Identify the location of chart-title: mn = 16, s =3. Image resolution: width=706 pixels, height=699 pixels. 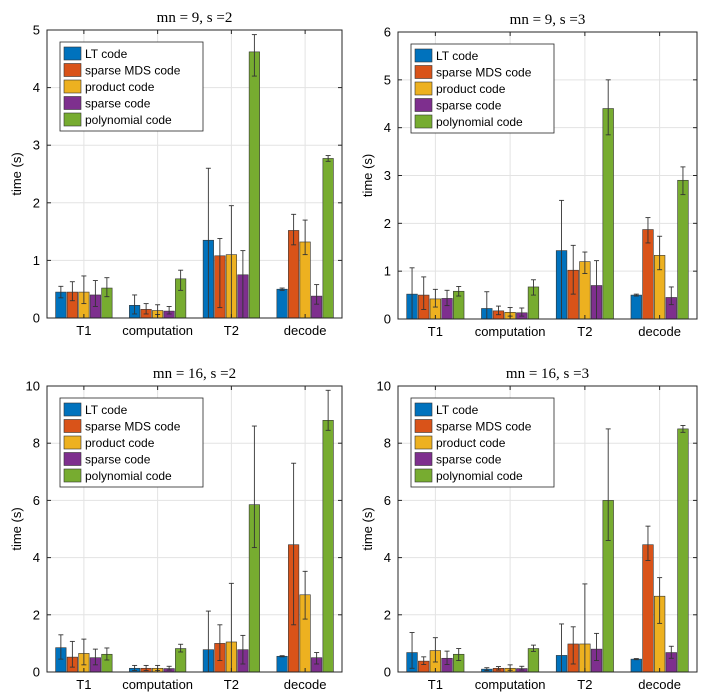
(547, 374).